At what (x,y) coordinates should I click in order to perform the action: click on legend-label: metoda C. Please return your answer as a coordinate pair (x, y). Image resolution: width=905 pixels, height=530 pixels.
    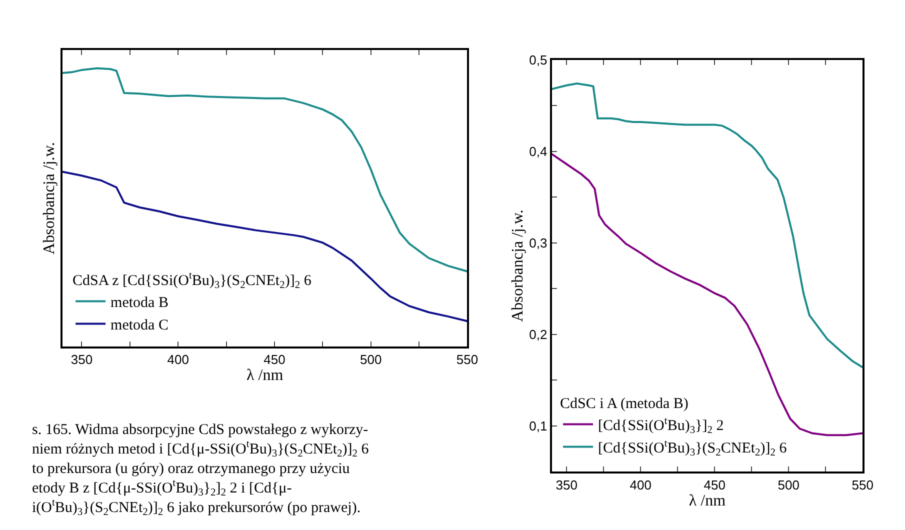
    Looking at the image, I should click on (139, 326).